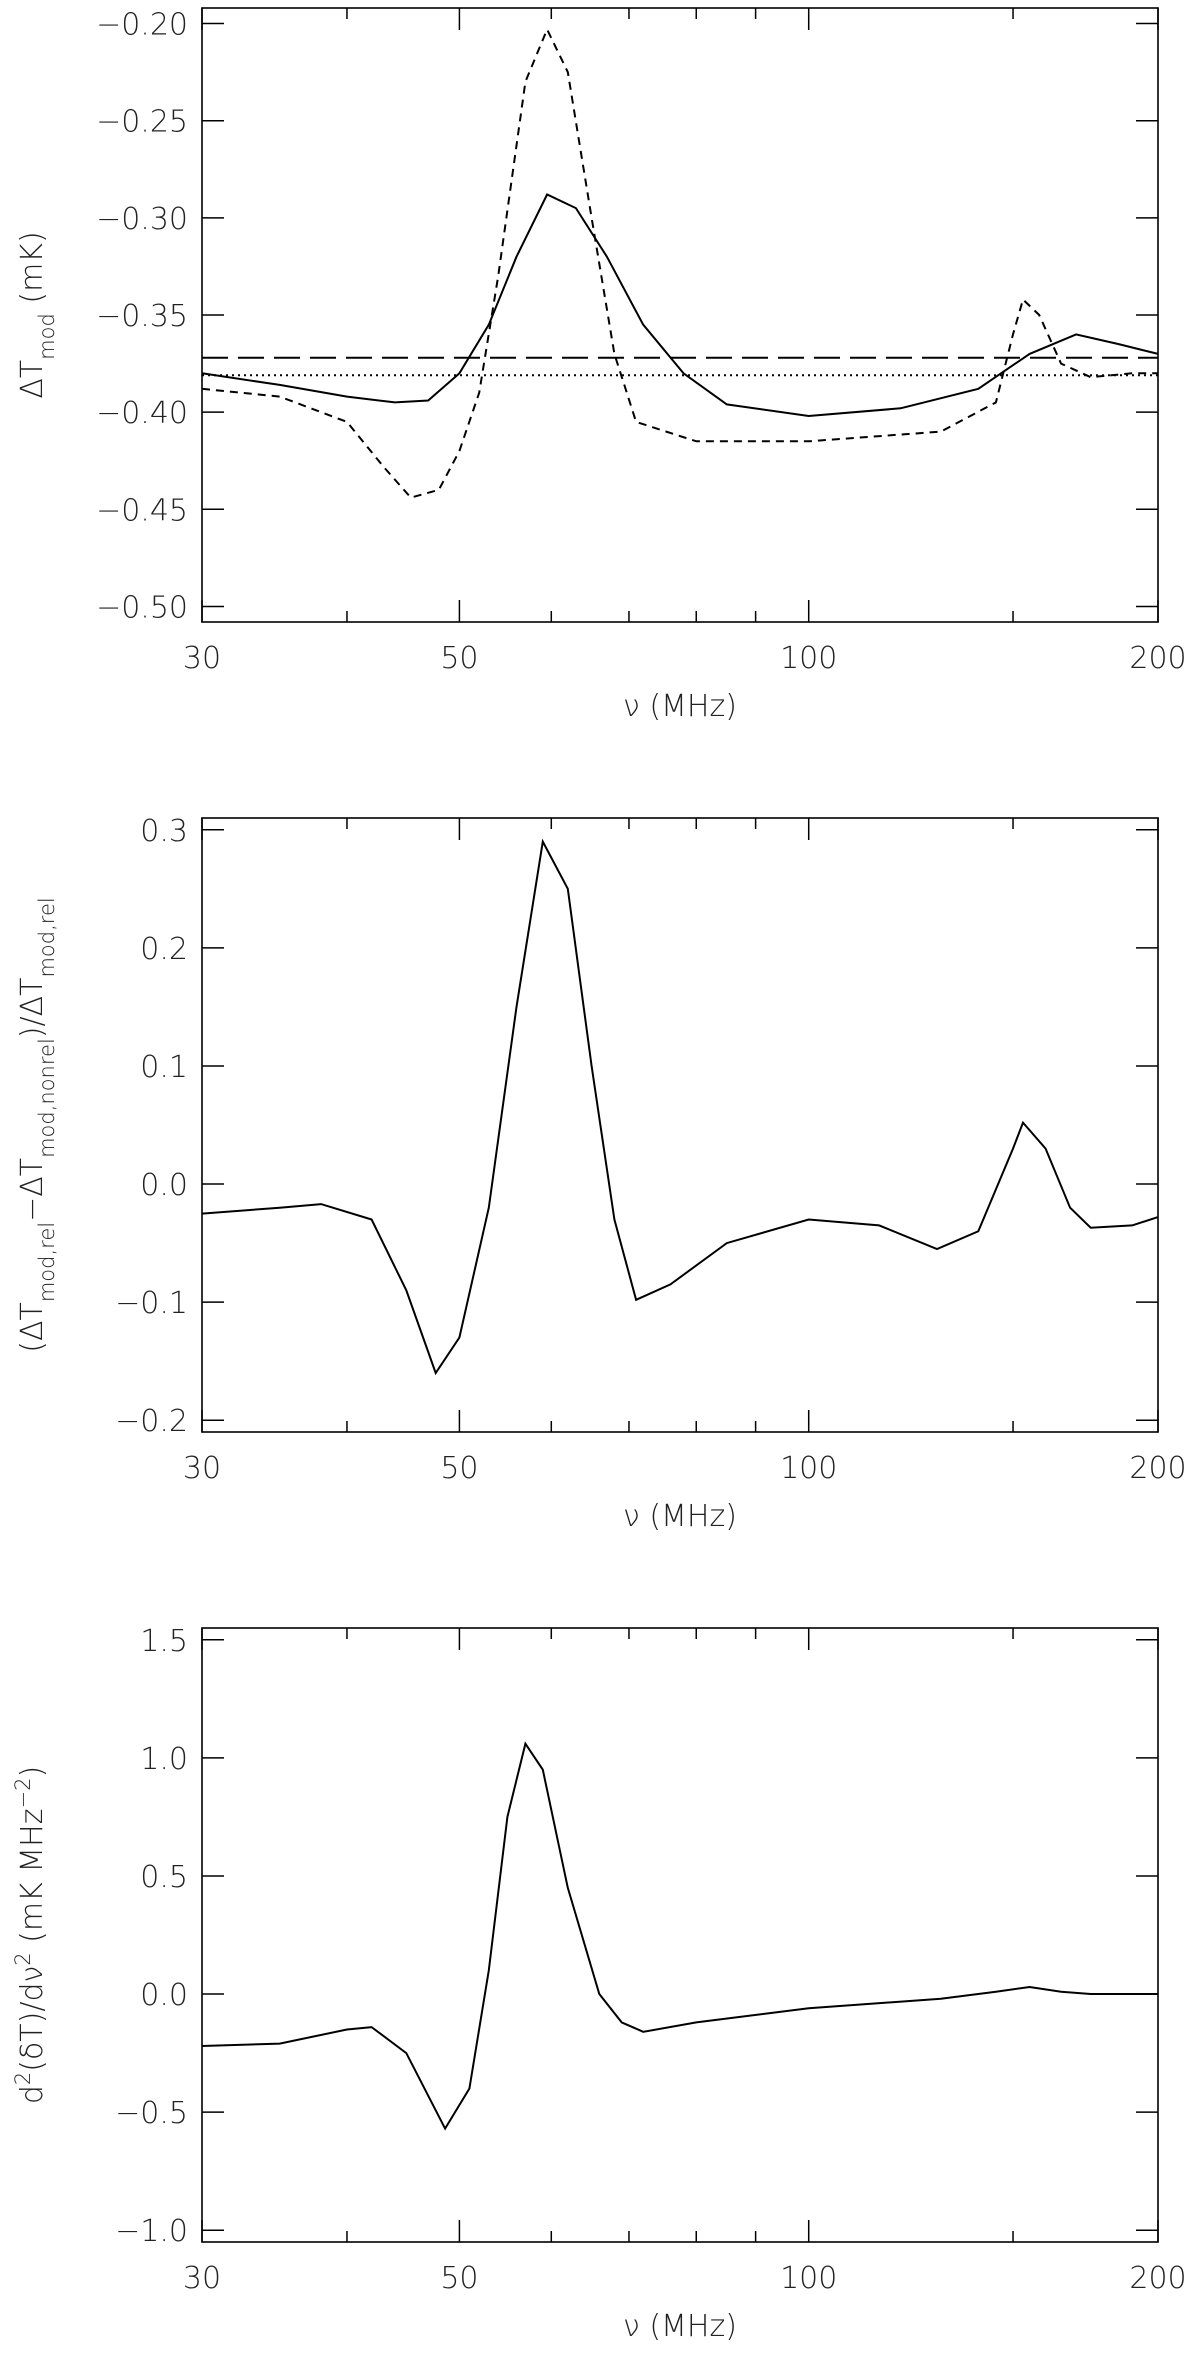 The image size is (1200, 2364). What do you see at coordinates (32, 1772) in the screenshot?
I see `y-axis-label-part: )` at bounding box center [32, 1772].